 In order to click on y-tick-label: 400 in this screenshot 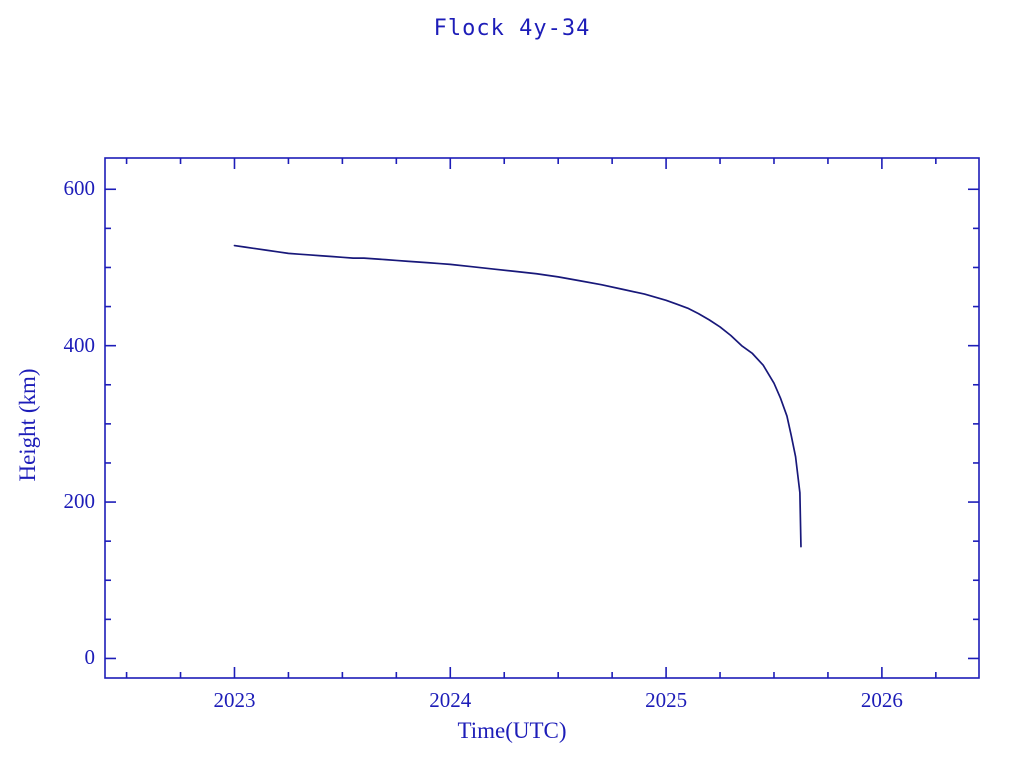, I will do `click(79, 344)`.